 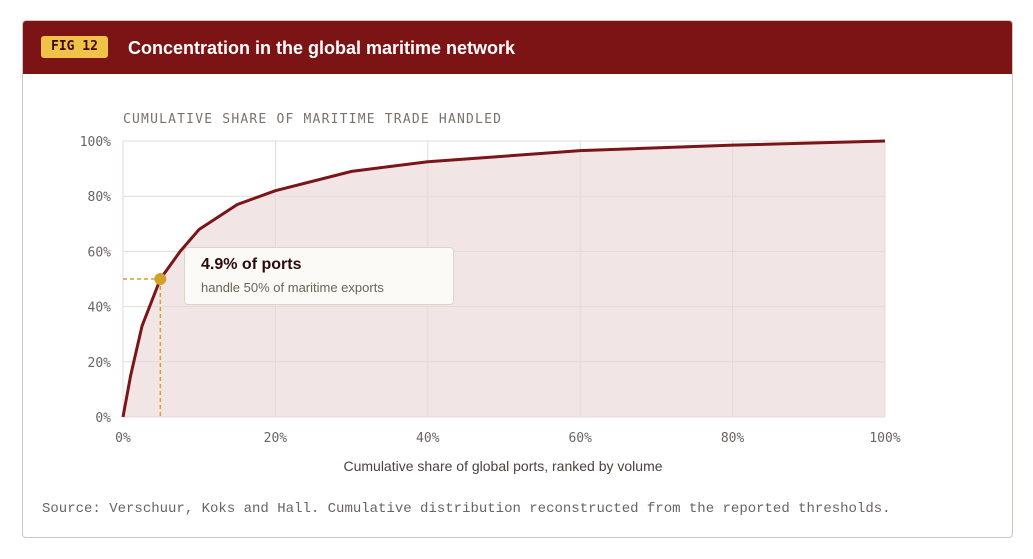 I want to click on x-tick-label: 60%, so click(x=580, y=438).